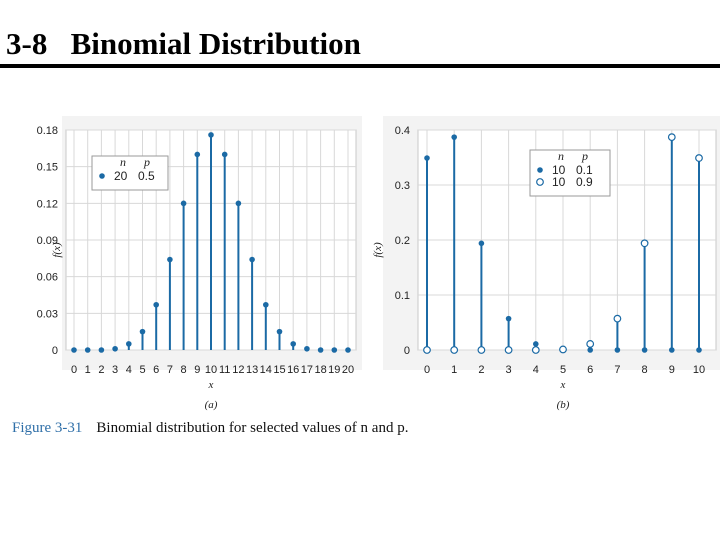  What do you see at coordinates (320, 370) in the screenshot?
I see `x-tick-label: 18` at bounding box center [320, 370].